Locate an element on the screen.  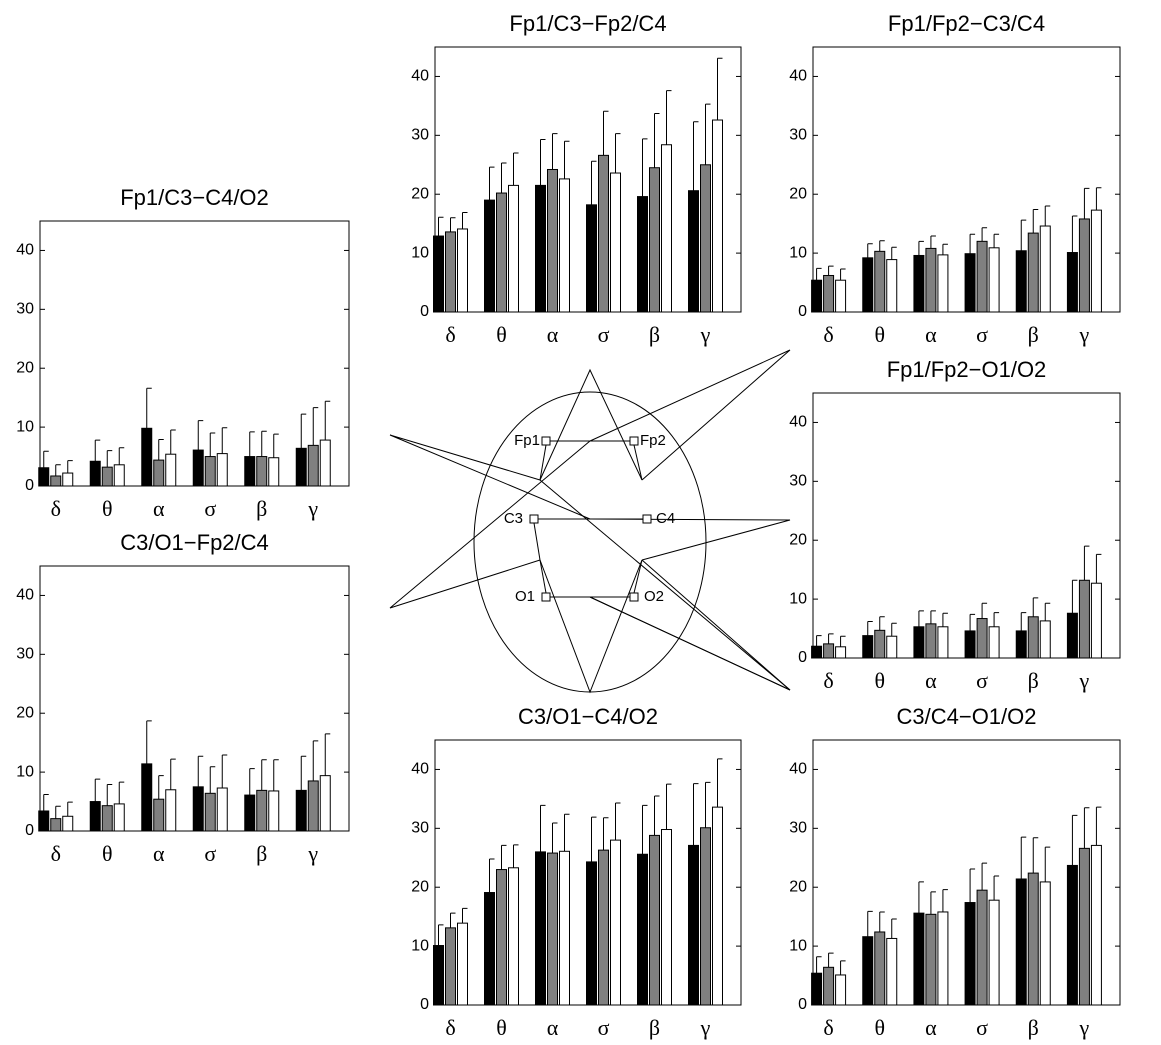
chart-title: Fp1/C3−C4/O2 is located at coordinates (194, 197).